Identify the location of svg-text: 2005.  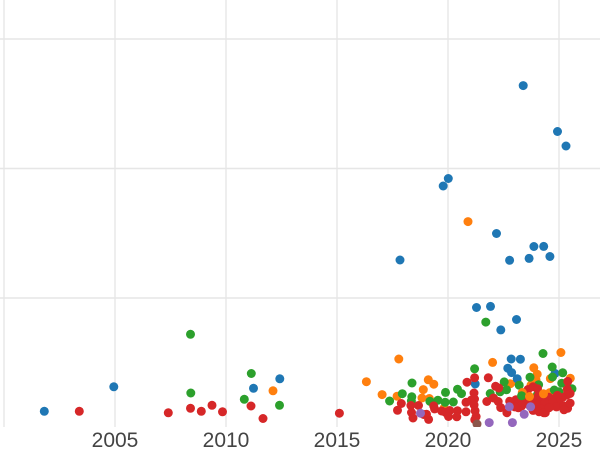
(115, 439).